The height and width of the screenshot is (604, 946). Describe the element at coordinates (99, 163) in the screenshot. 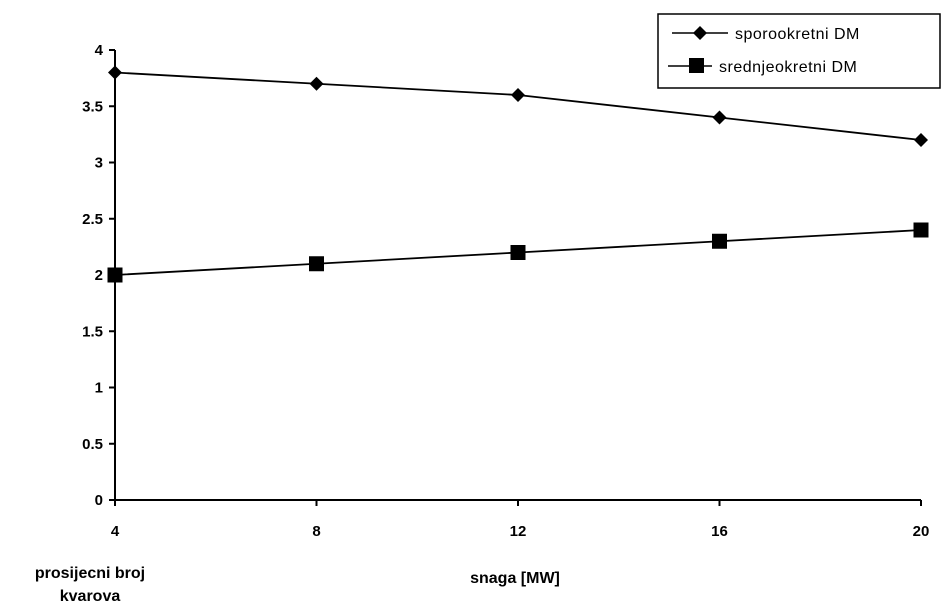

I see `y-tick-label: 3` at that location.